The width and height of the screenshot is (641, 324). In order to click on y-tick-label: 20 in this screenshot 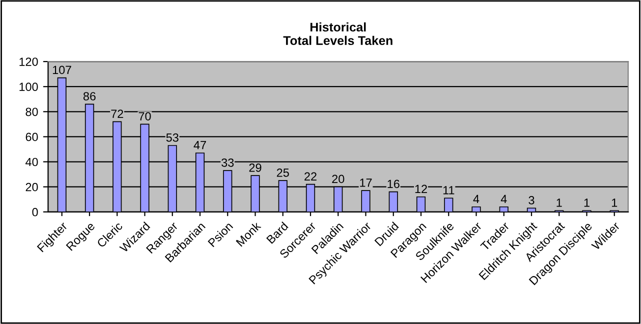, I will do `click(32, 187)`.